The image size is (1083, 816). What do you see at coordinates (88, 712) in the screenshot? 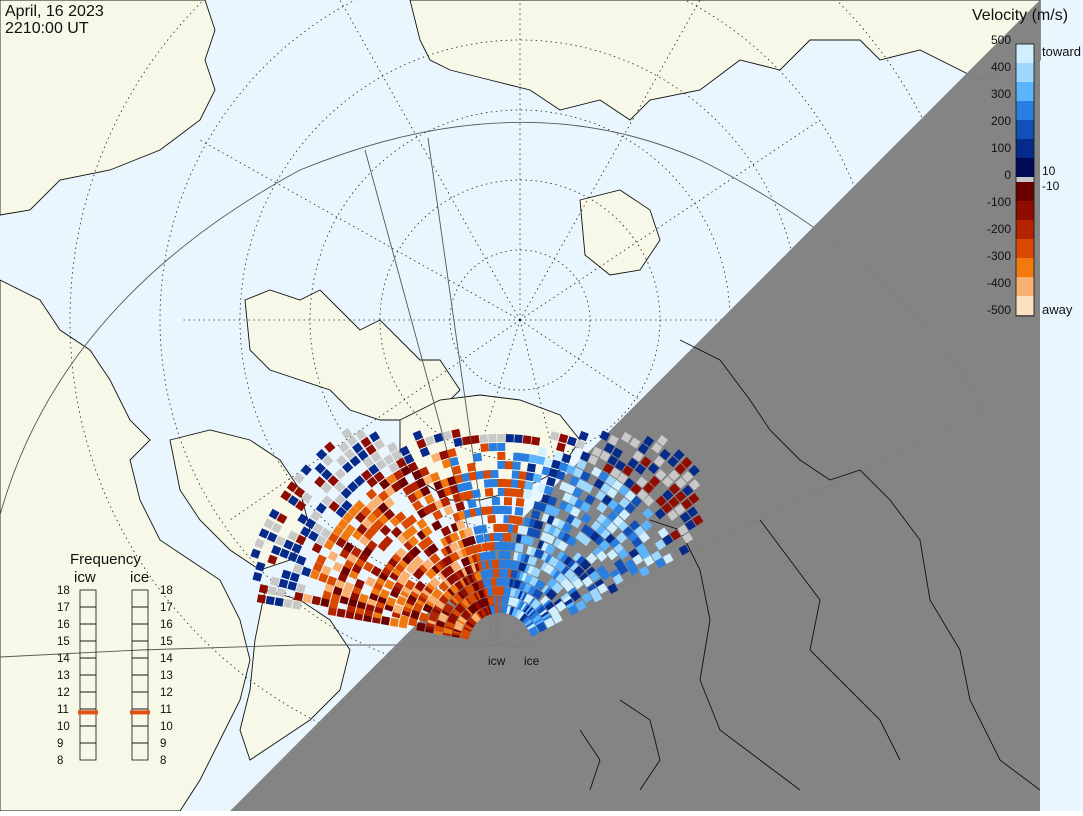
I see `freq-marker-icw` at bounding box center [88, 712].